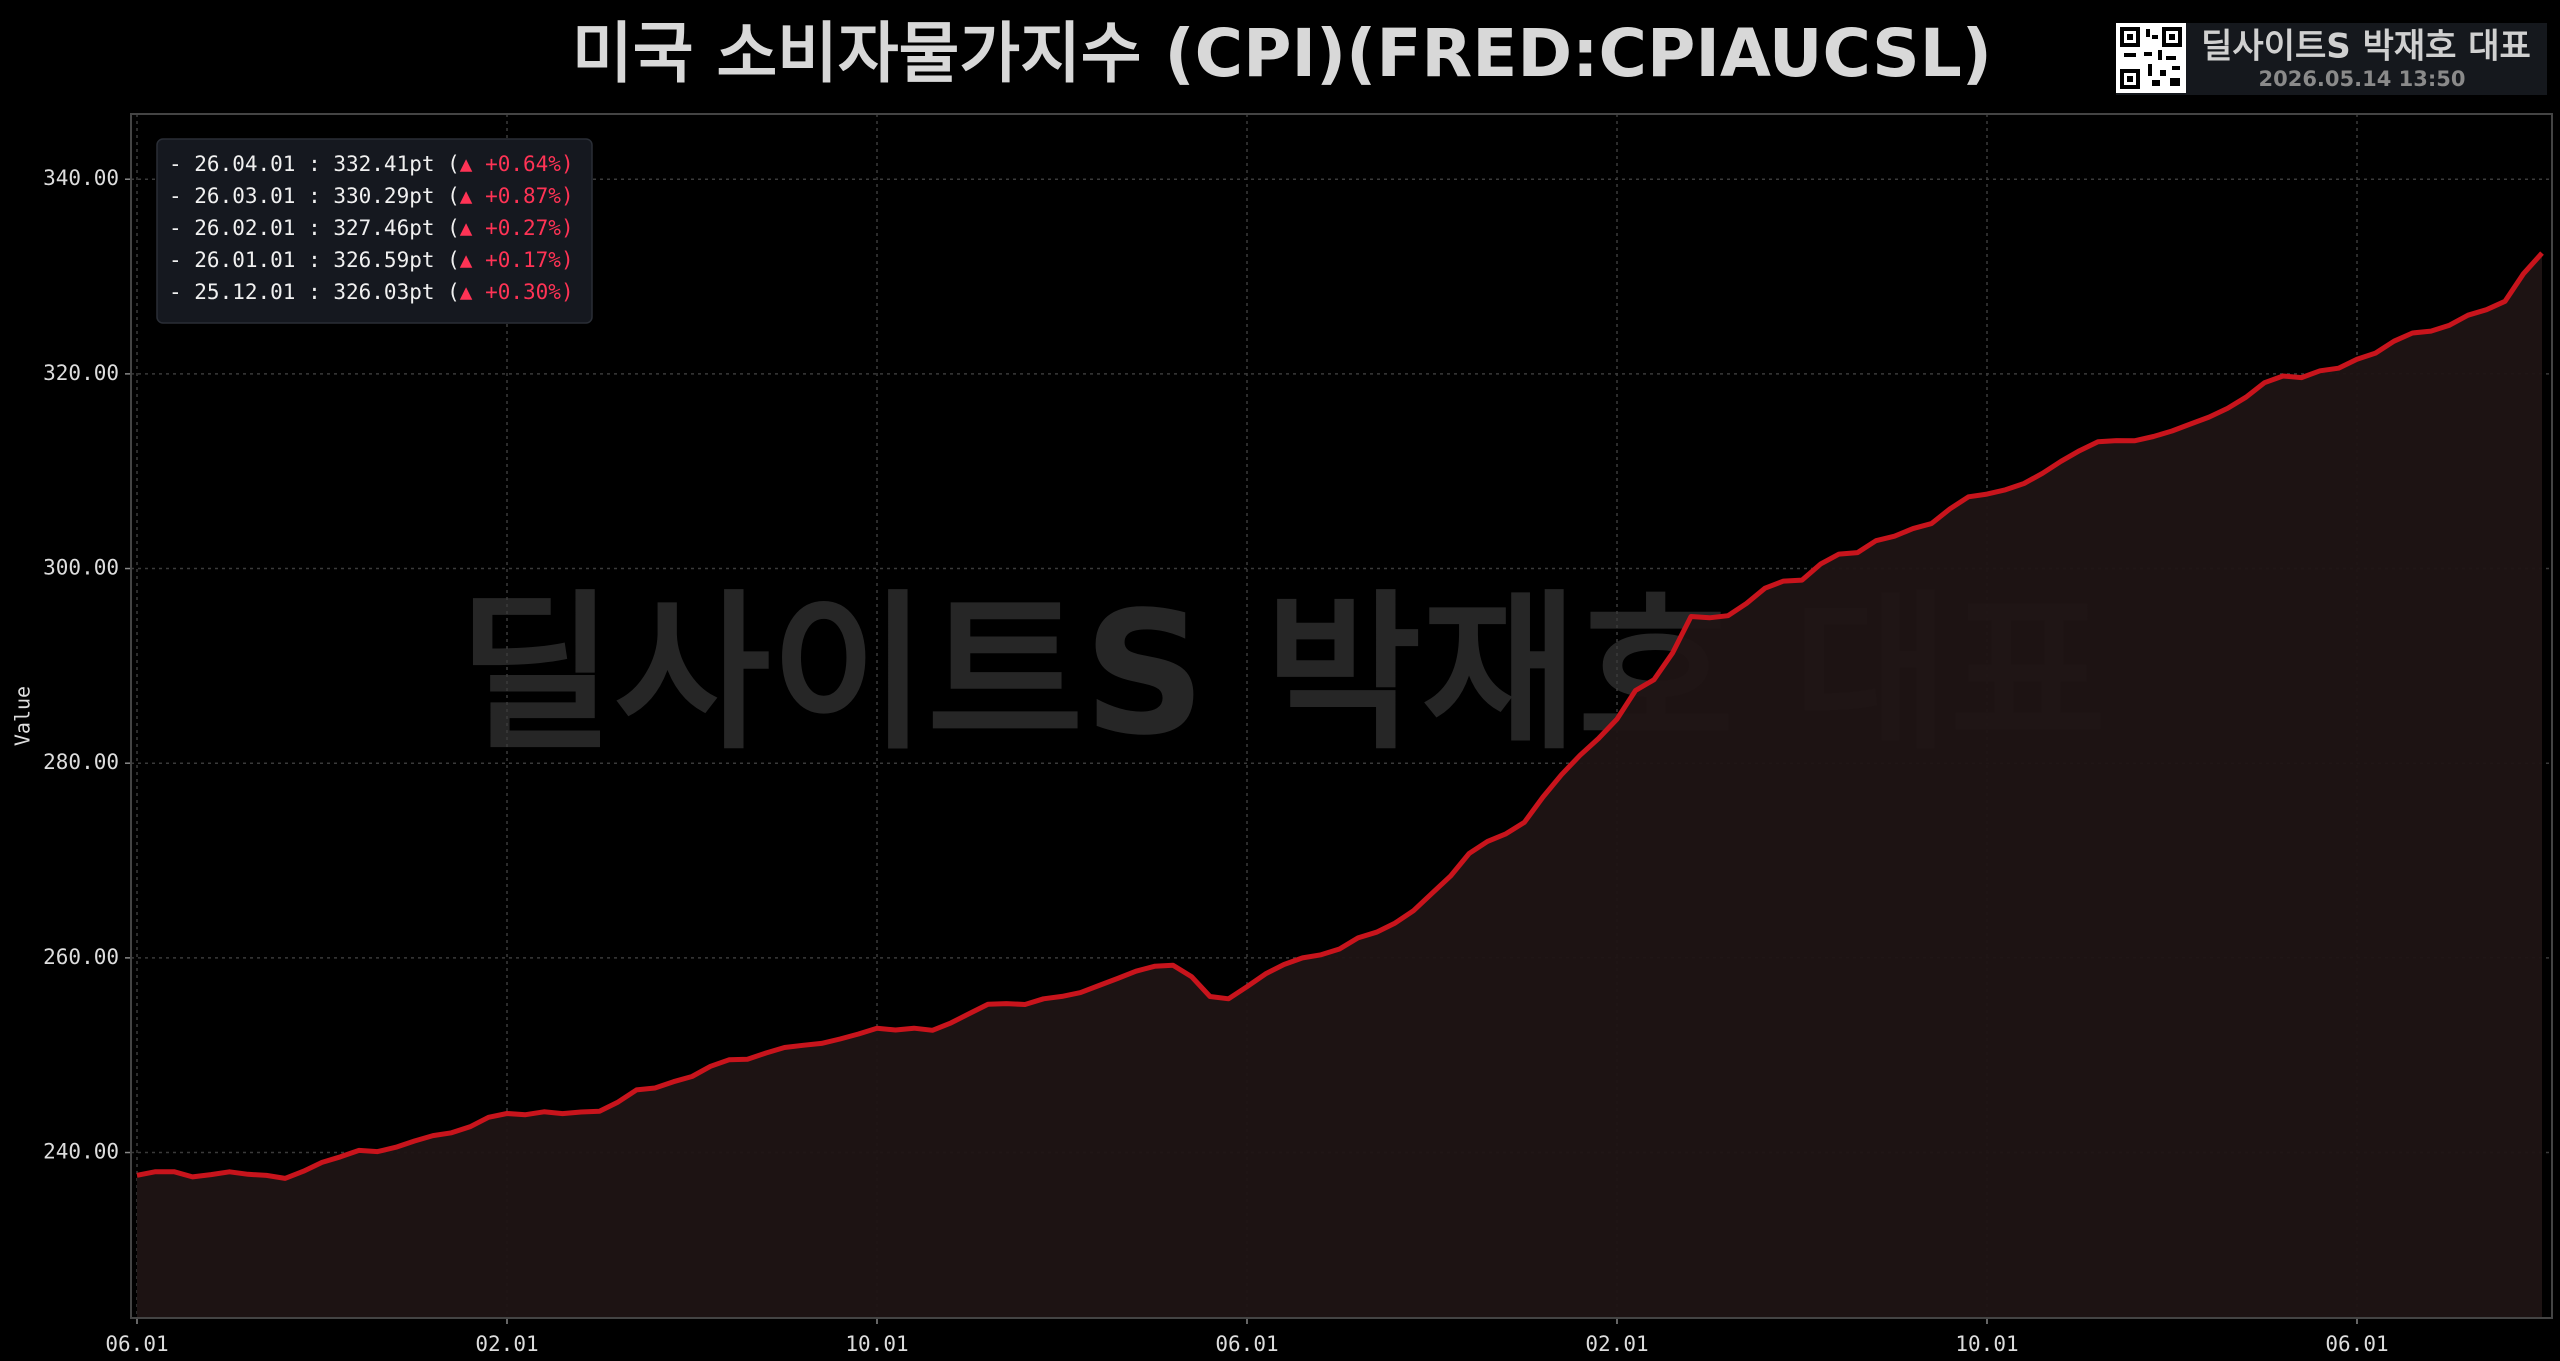  I want to click on qr-pattern, so click(2151, 58).